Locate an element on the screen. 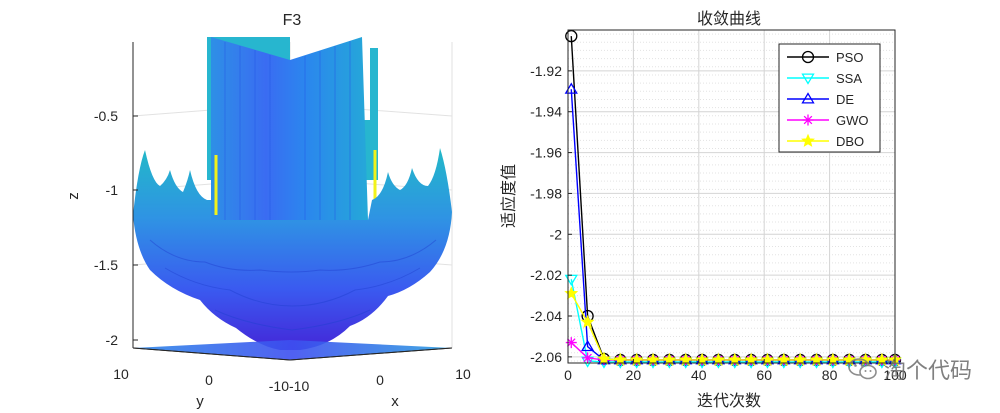  surface-spike-ridges is located at coordinates (287, 130).